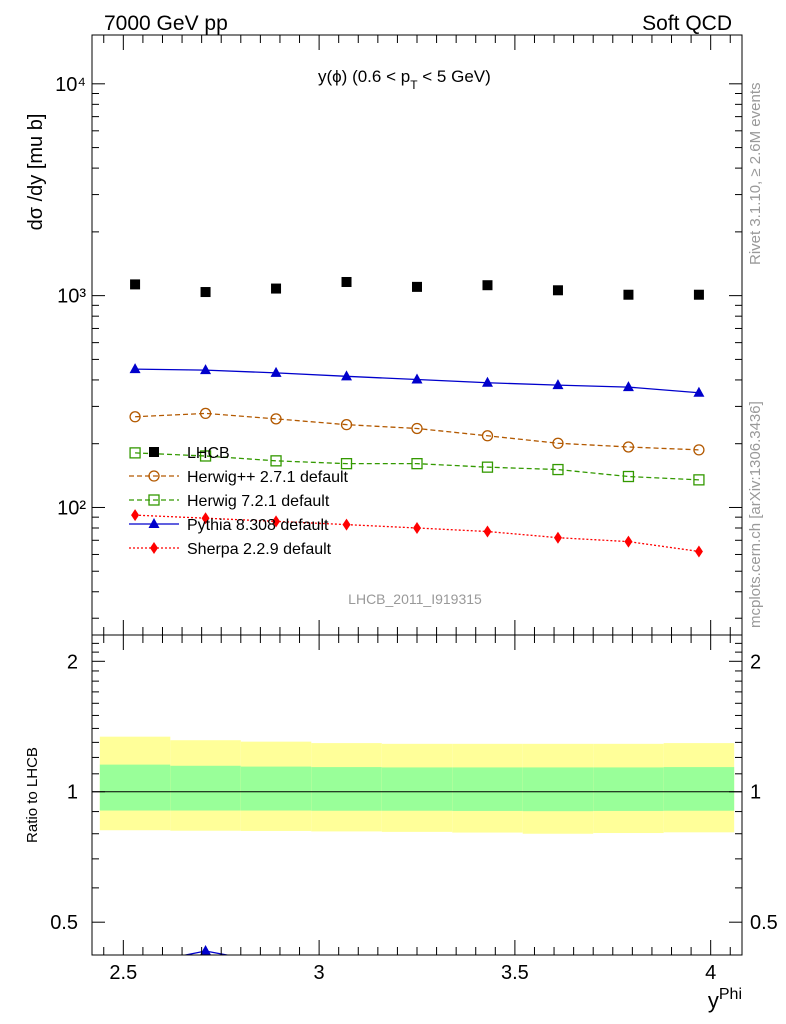  I want to click on ratio-y-tick-label: 1, so click(72, 793).